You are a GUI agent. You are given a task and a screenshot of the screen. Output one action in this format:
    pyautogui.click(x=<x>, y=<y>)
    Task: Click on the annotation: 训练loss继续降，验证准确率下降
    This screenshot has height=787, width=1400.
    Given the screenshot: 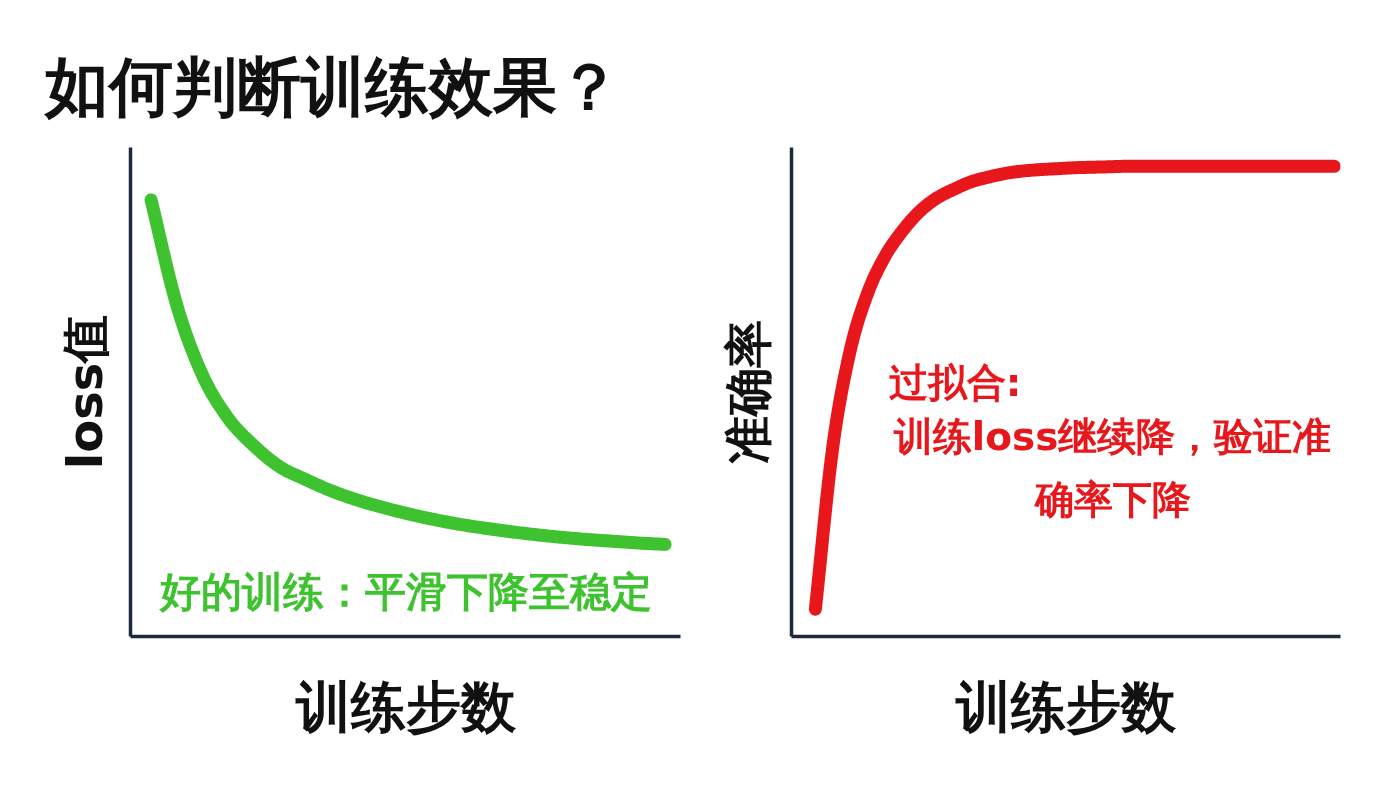 What is the action you would take?
    pyautogui.click(x=1112, y=468)
    